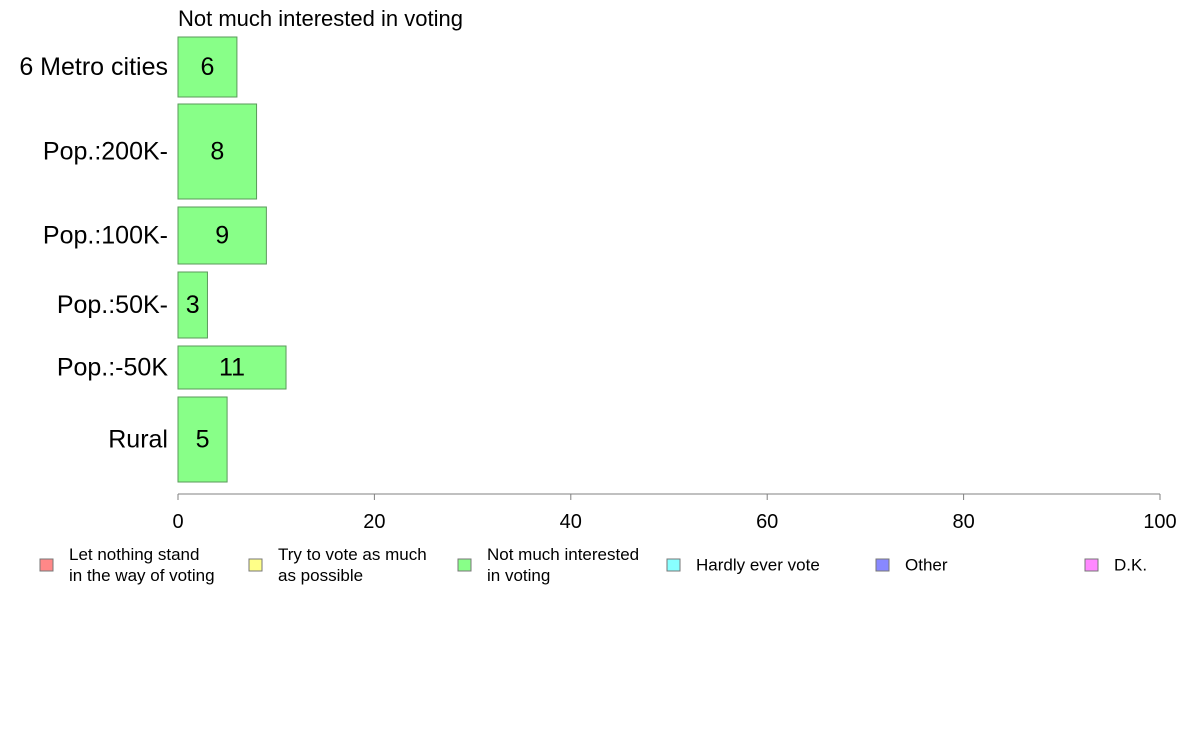 The width and height of the screenshot is (1188, 736). I want to click on data-label: 5, so click(203, 440).